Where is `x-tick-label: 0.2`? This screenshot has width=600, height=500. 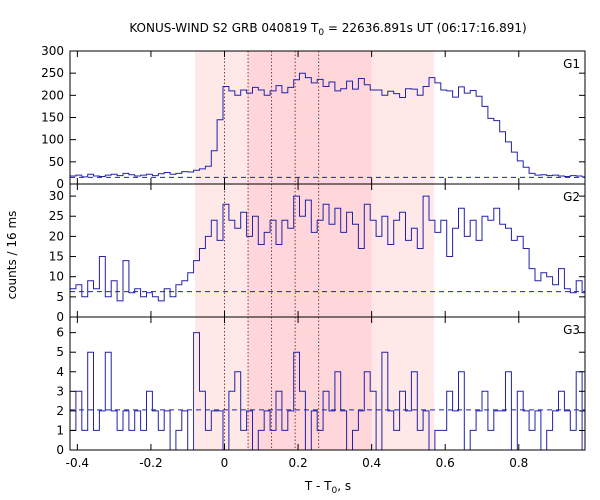 x-tick-label: 0.2 is located at coordinates (298, 463).